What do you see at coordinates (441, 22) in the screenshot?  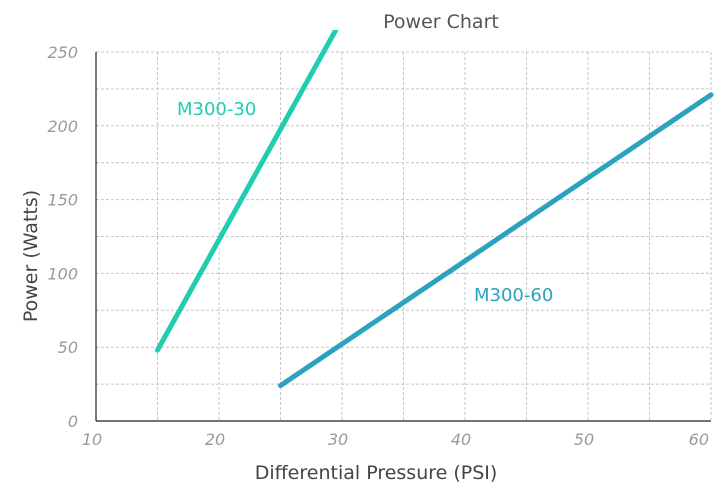 I see `chart-title: Power Chart` at bounding box center [441, 22].